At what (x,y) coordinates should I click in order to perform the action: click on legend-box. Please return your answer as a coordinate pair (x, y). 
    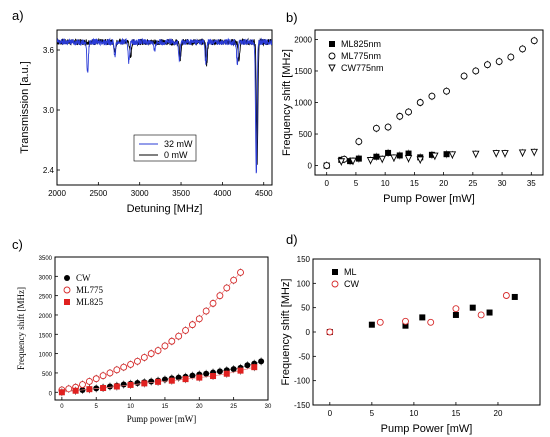
    Looking at the image, I should click on (165, 148).